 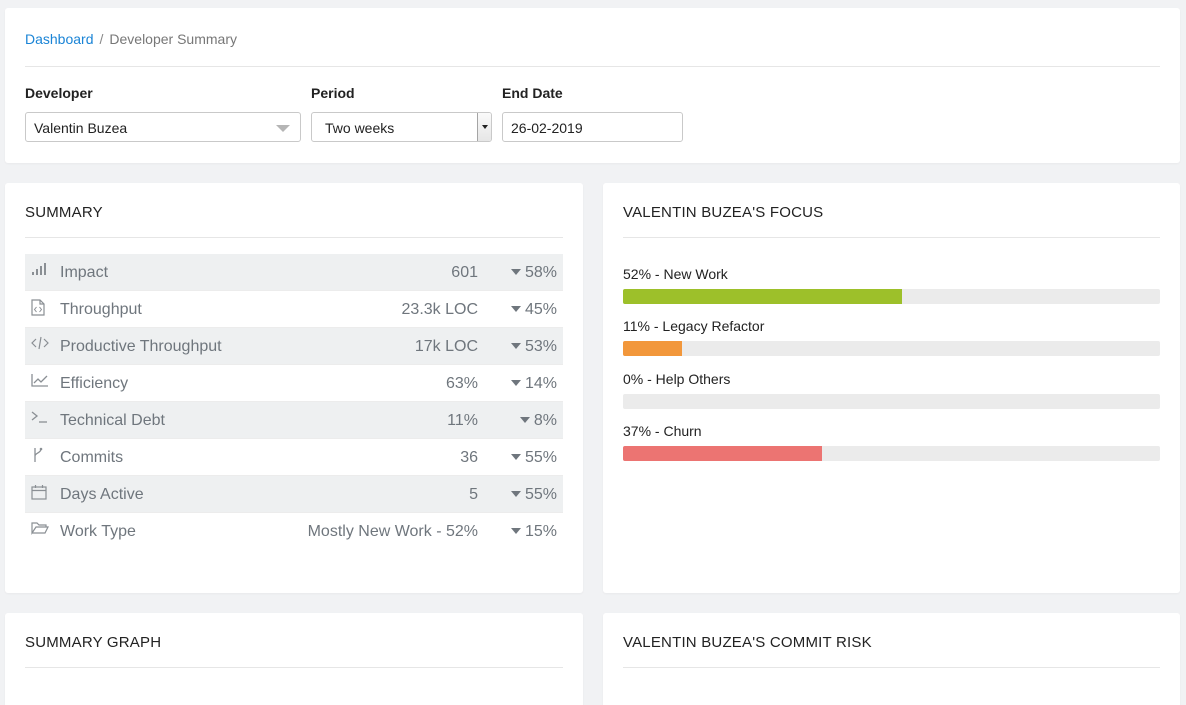 I want to click on summary-graph-card: SUMMARY GRAPH, so click(x=294, y=659).